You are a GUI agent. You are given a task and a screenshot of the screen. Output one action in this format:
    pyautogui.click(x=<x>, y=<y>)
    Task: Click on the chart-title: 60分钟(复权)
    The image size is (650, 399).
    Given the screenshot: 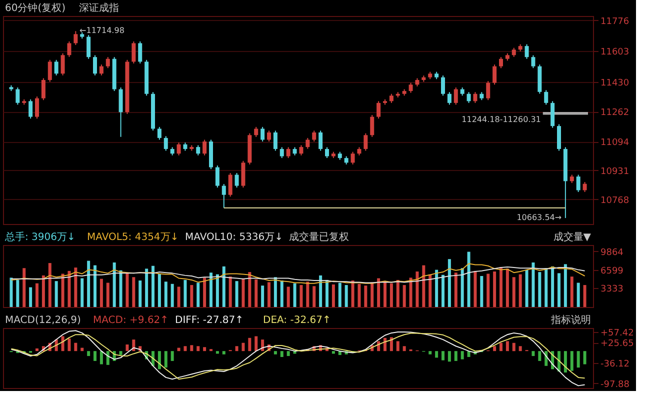 What is the action you would take?
    pyautogui.click(x=35, y=8)
    